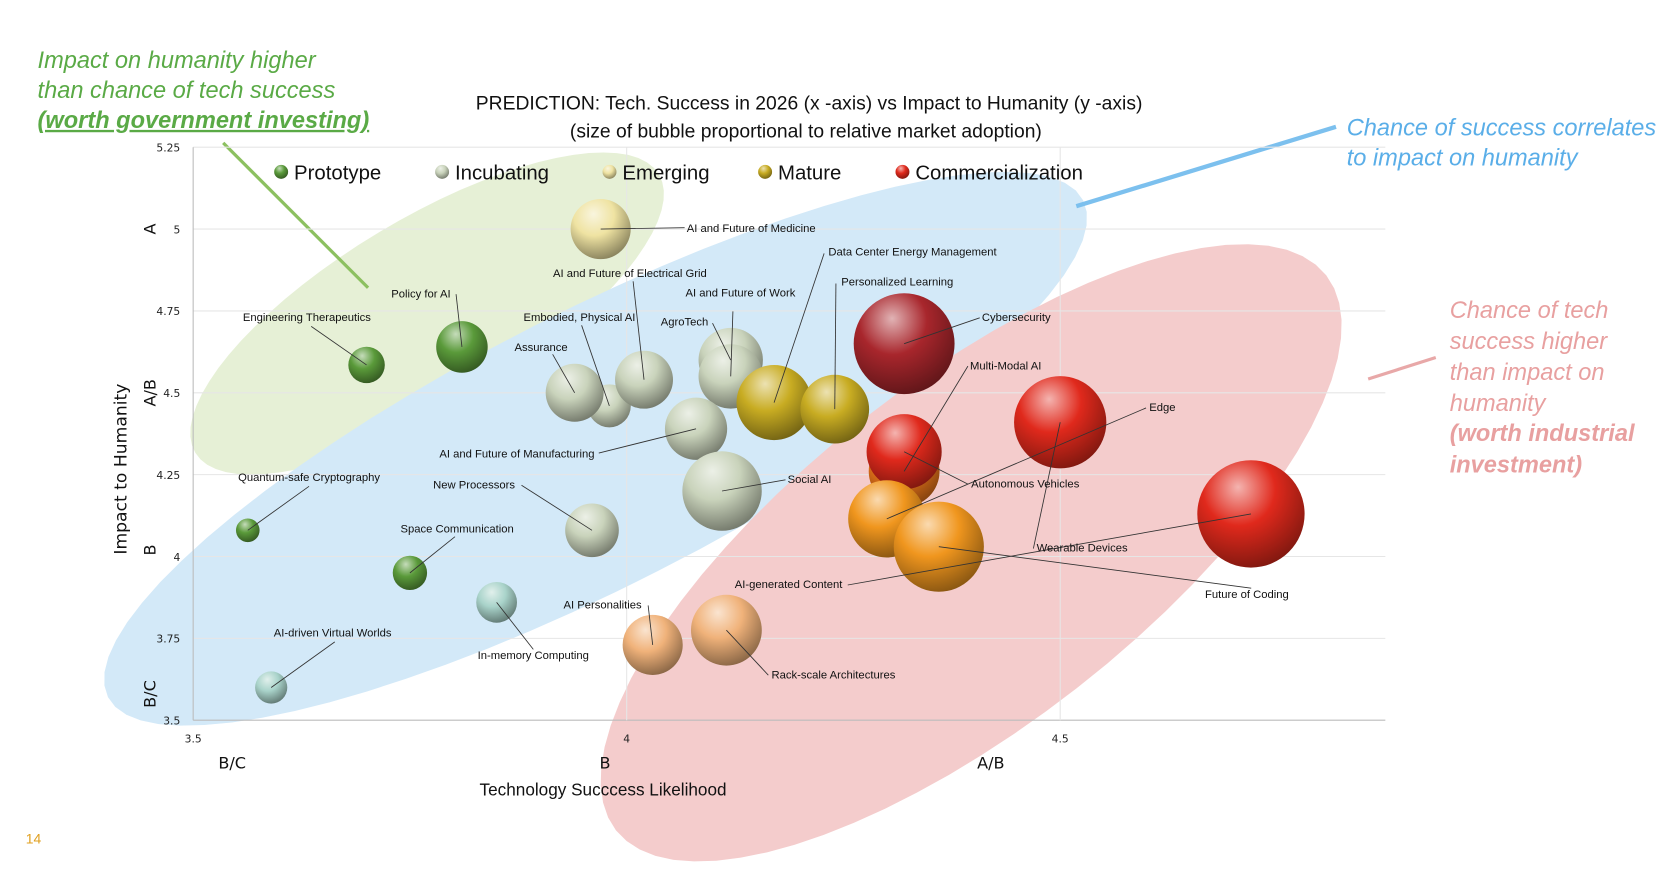 This screenshot has width=1674, height=876. I want to click on bubble-label: Cybersecurity, so click(1016, 318).